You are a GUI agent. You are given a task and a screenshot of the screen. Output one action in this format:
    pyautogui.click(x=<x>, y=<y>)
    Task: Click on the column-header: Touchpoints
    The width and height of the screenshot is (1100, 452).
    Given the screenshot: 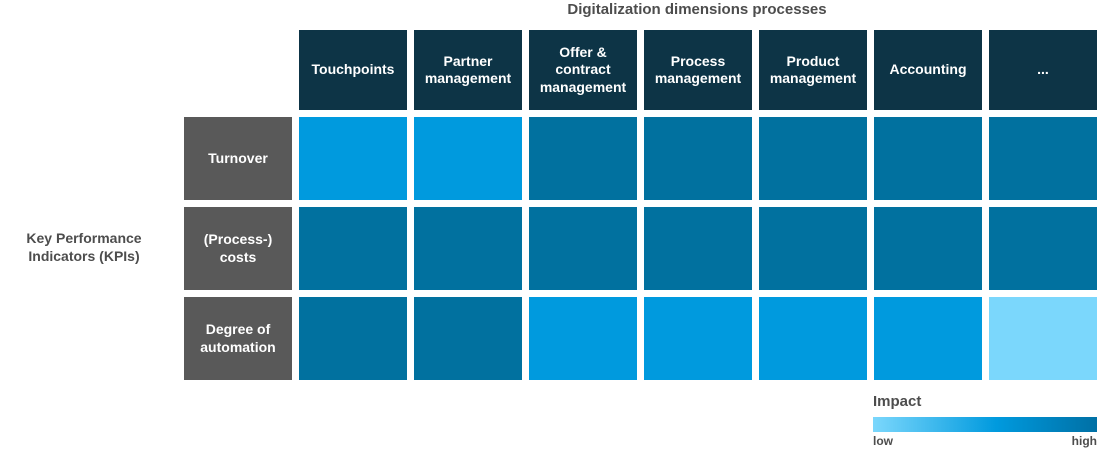 What is the action you would take?
    pyautogui.click(x=353, y=70)
    